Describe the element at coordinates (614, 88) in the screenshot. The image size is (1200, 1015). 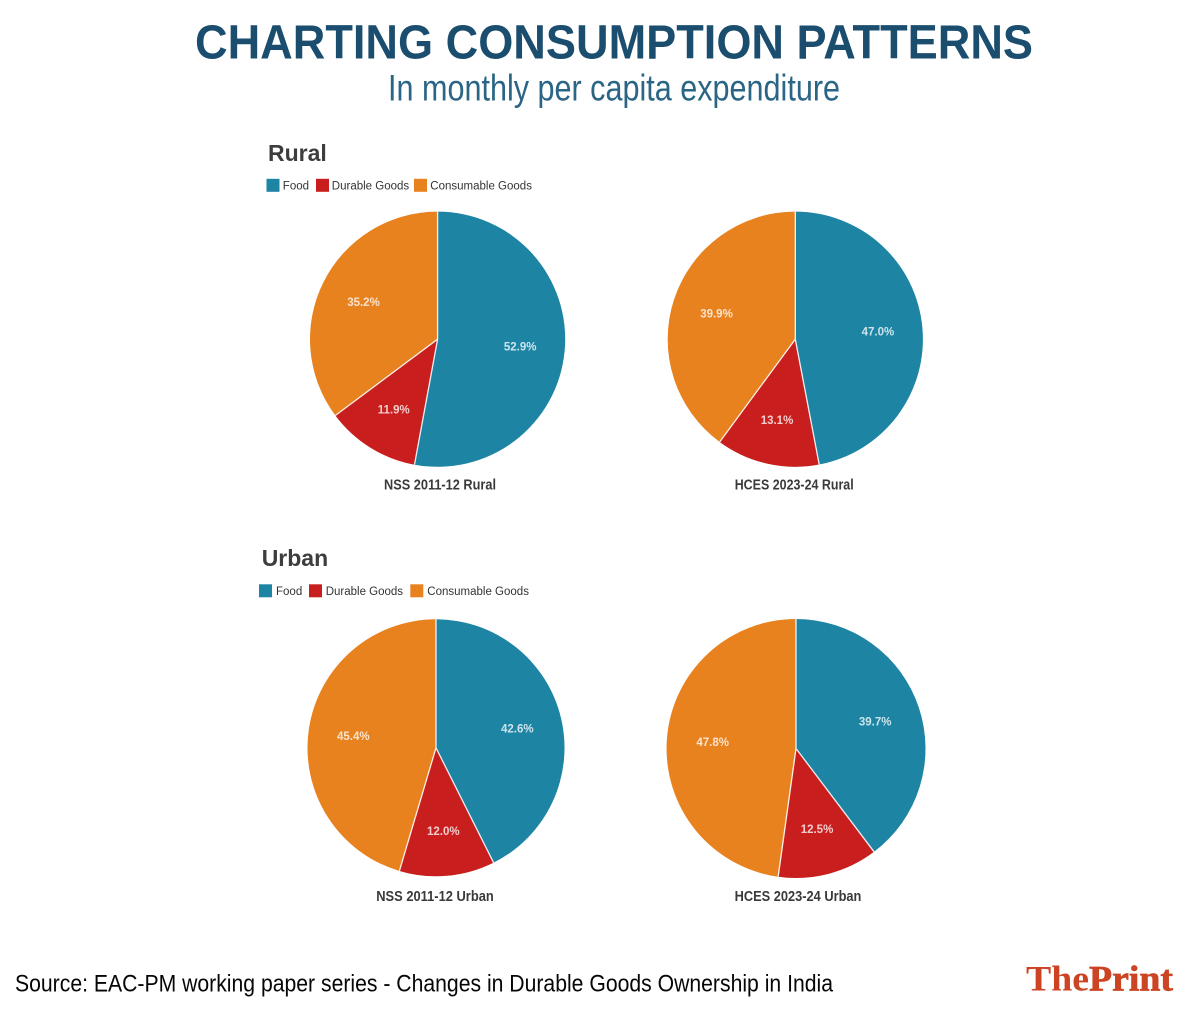
I see `svg-text:In monthly per capita expendit: In monthly per capita expenditure` at that location.